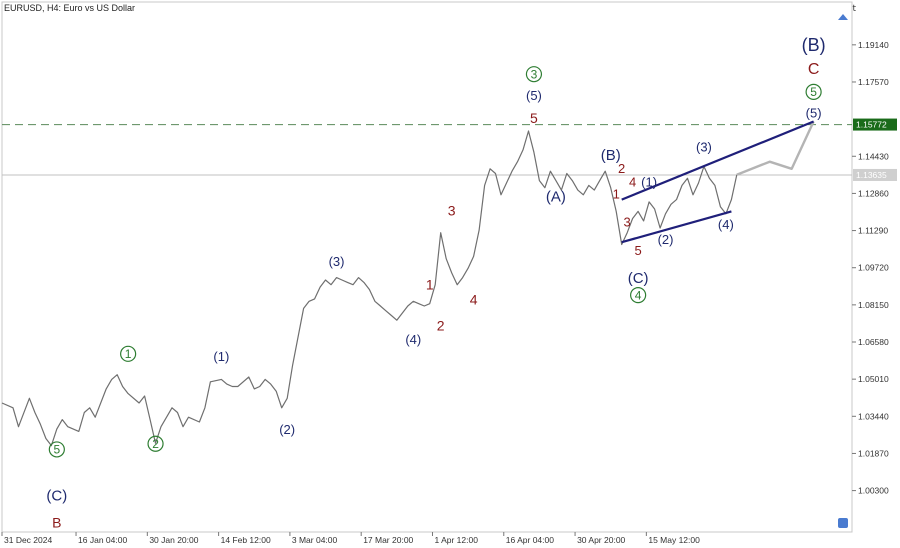  What do you see at coordinates (556, 196) in the screenshot?
I see `wave-label: (A)` at bounding box center [556, 196].